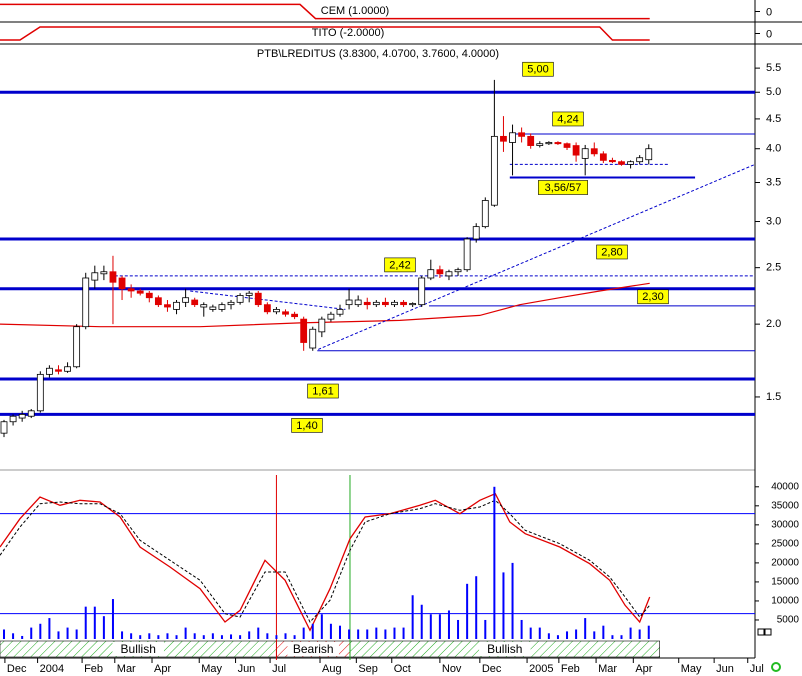 Image resolution: width=802 pixels, height=676 pixels. I want to click on x-tick-label: Feb, so click(570, 669).